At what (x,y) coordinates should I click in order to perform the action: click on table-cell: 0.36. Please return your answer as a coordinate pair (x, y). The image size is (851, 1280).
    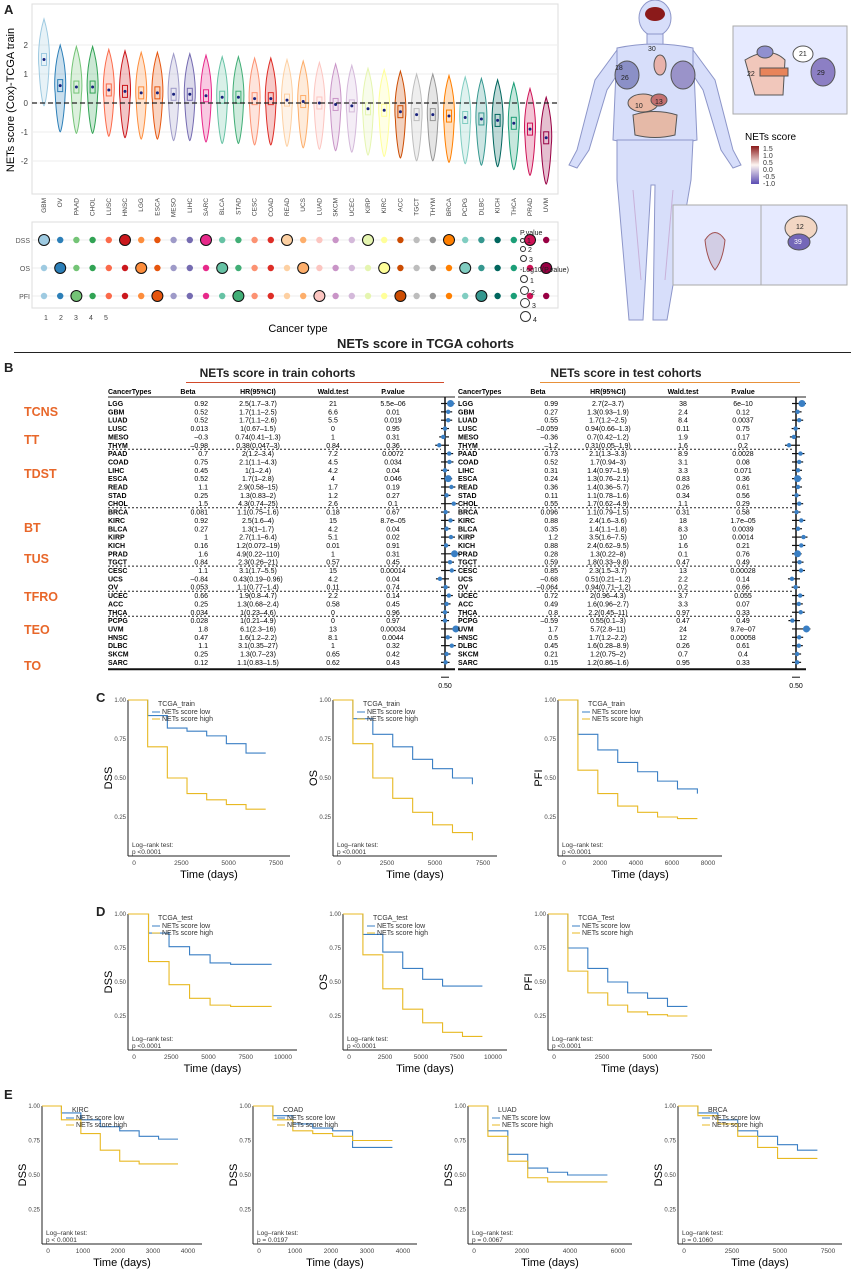
    Looking at the image, I should click on (551, 488).